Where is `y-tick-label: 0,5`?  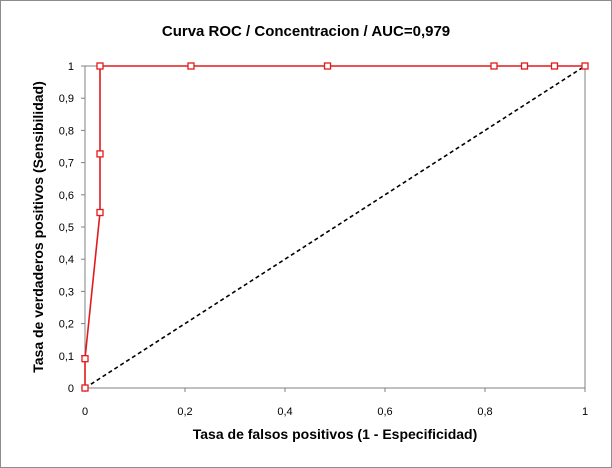 y-tick-label: 0,5 is located at coordinates (66, 228).